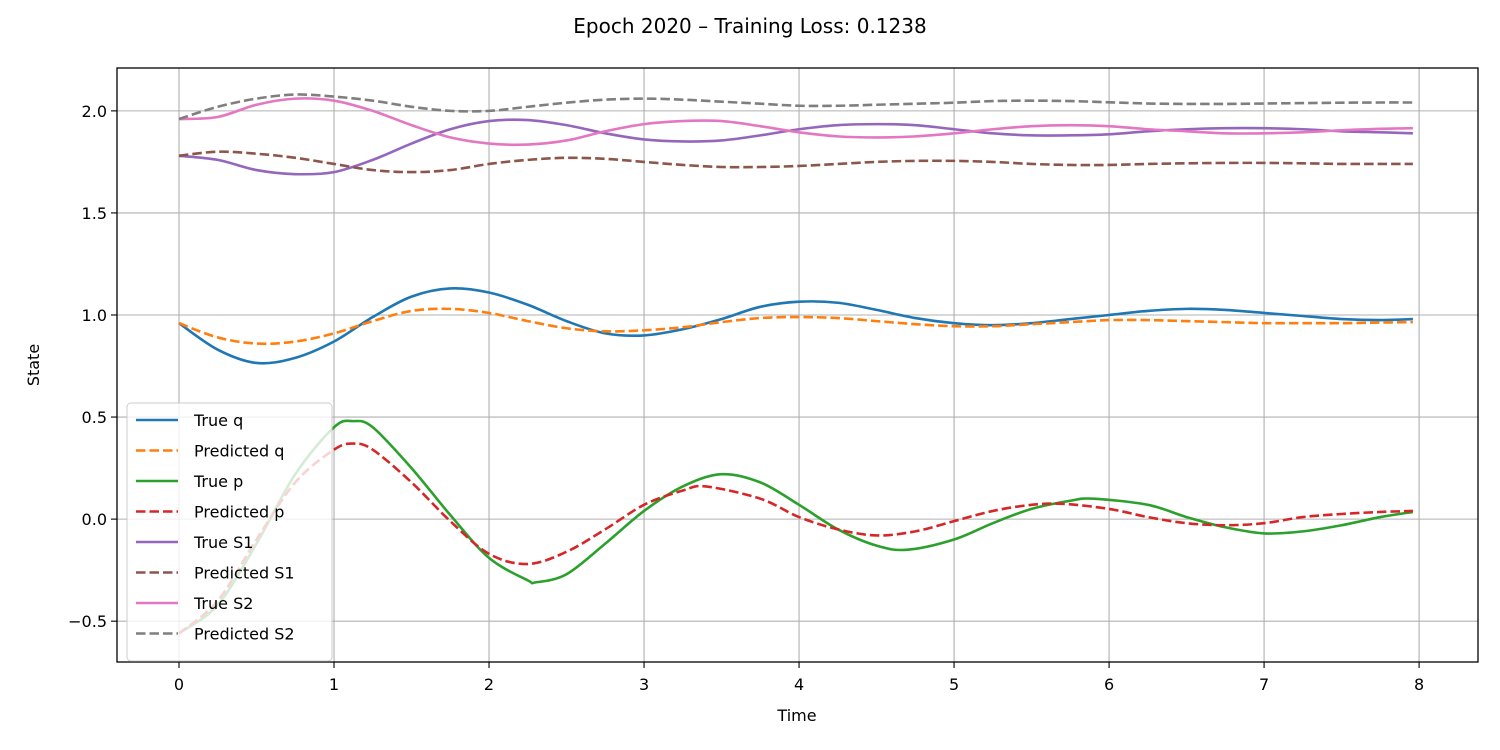 The height and width of the screenshot is (750, 1500). What do you see at coordinates (1264, 684) in the screenshot?
I see `x-tick-label: 7` at bounding box center [1264, 684].